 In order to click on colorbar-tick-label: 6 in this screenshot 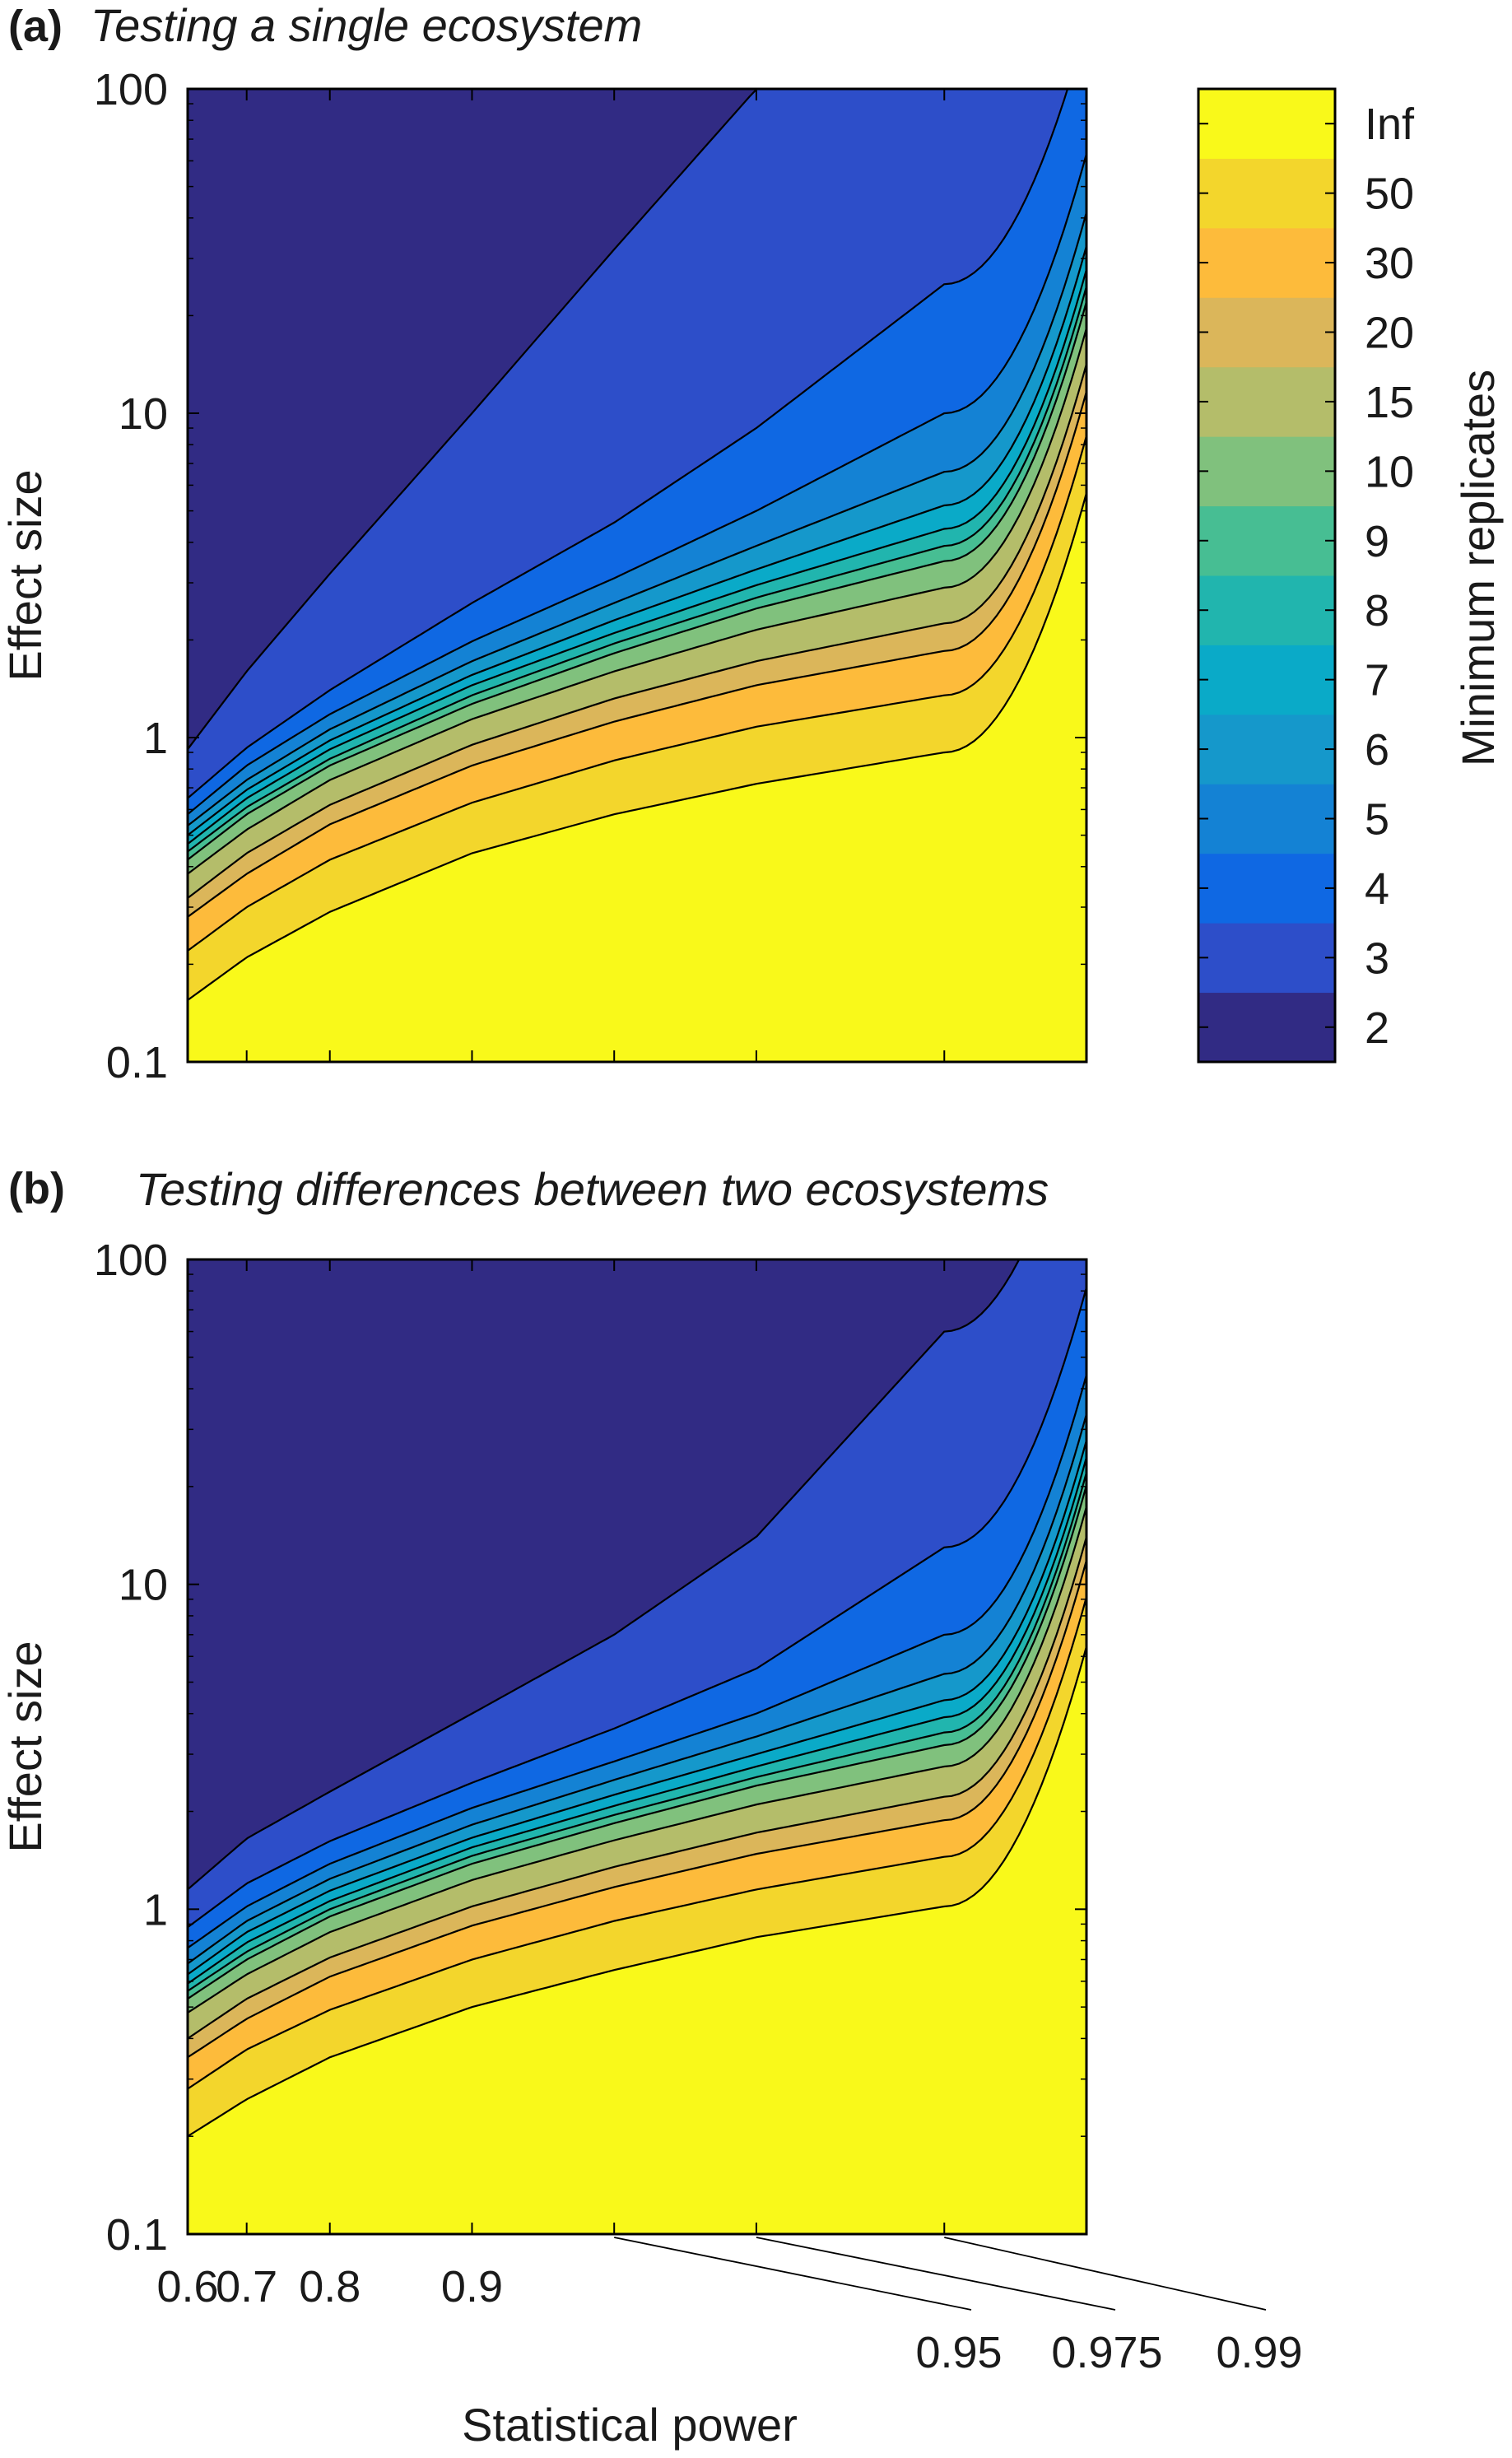, I will do `click(1377, 750)`.